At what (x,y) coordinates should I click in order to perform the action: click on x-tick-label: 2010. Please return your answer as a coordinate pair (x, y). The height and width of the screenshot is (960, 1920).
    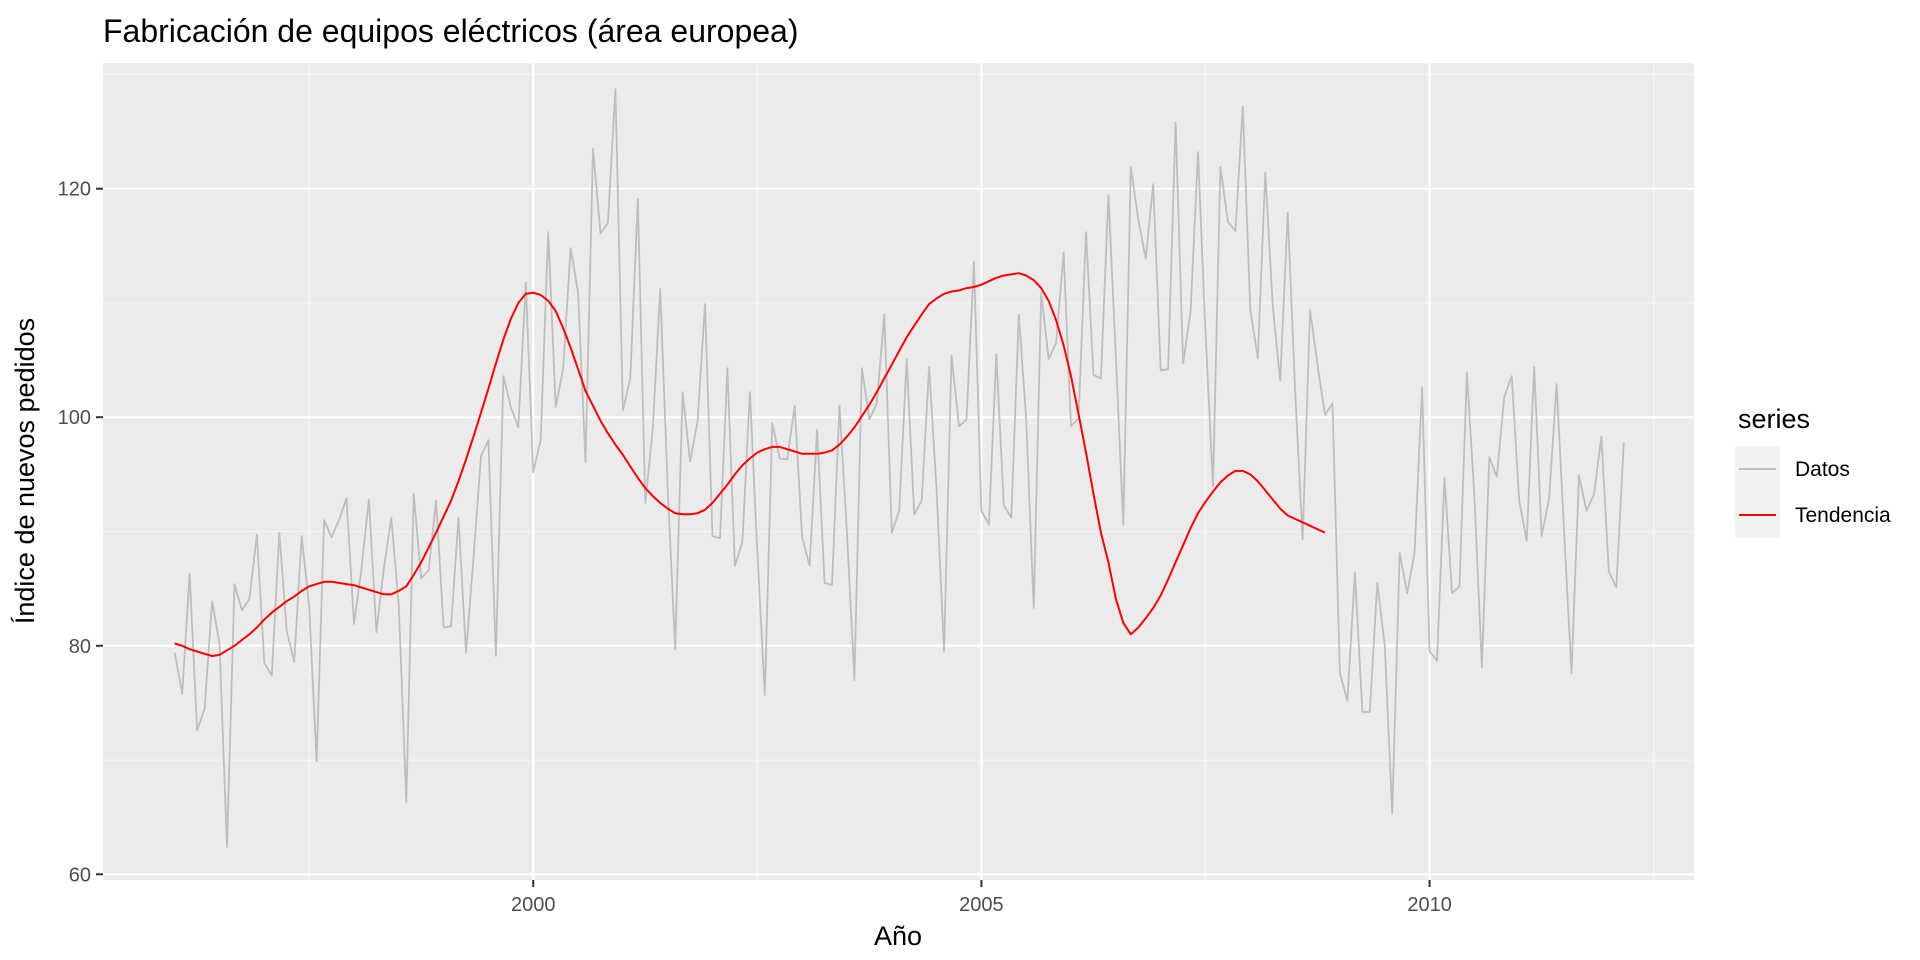
    Looking at the image, I should click on (1429, 905).